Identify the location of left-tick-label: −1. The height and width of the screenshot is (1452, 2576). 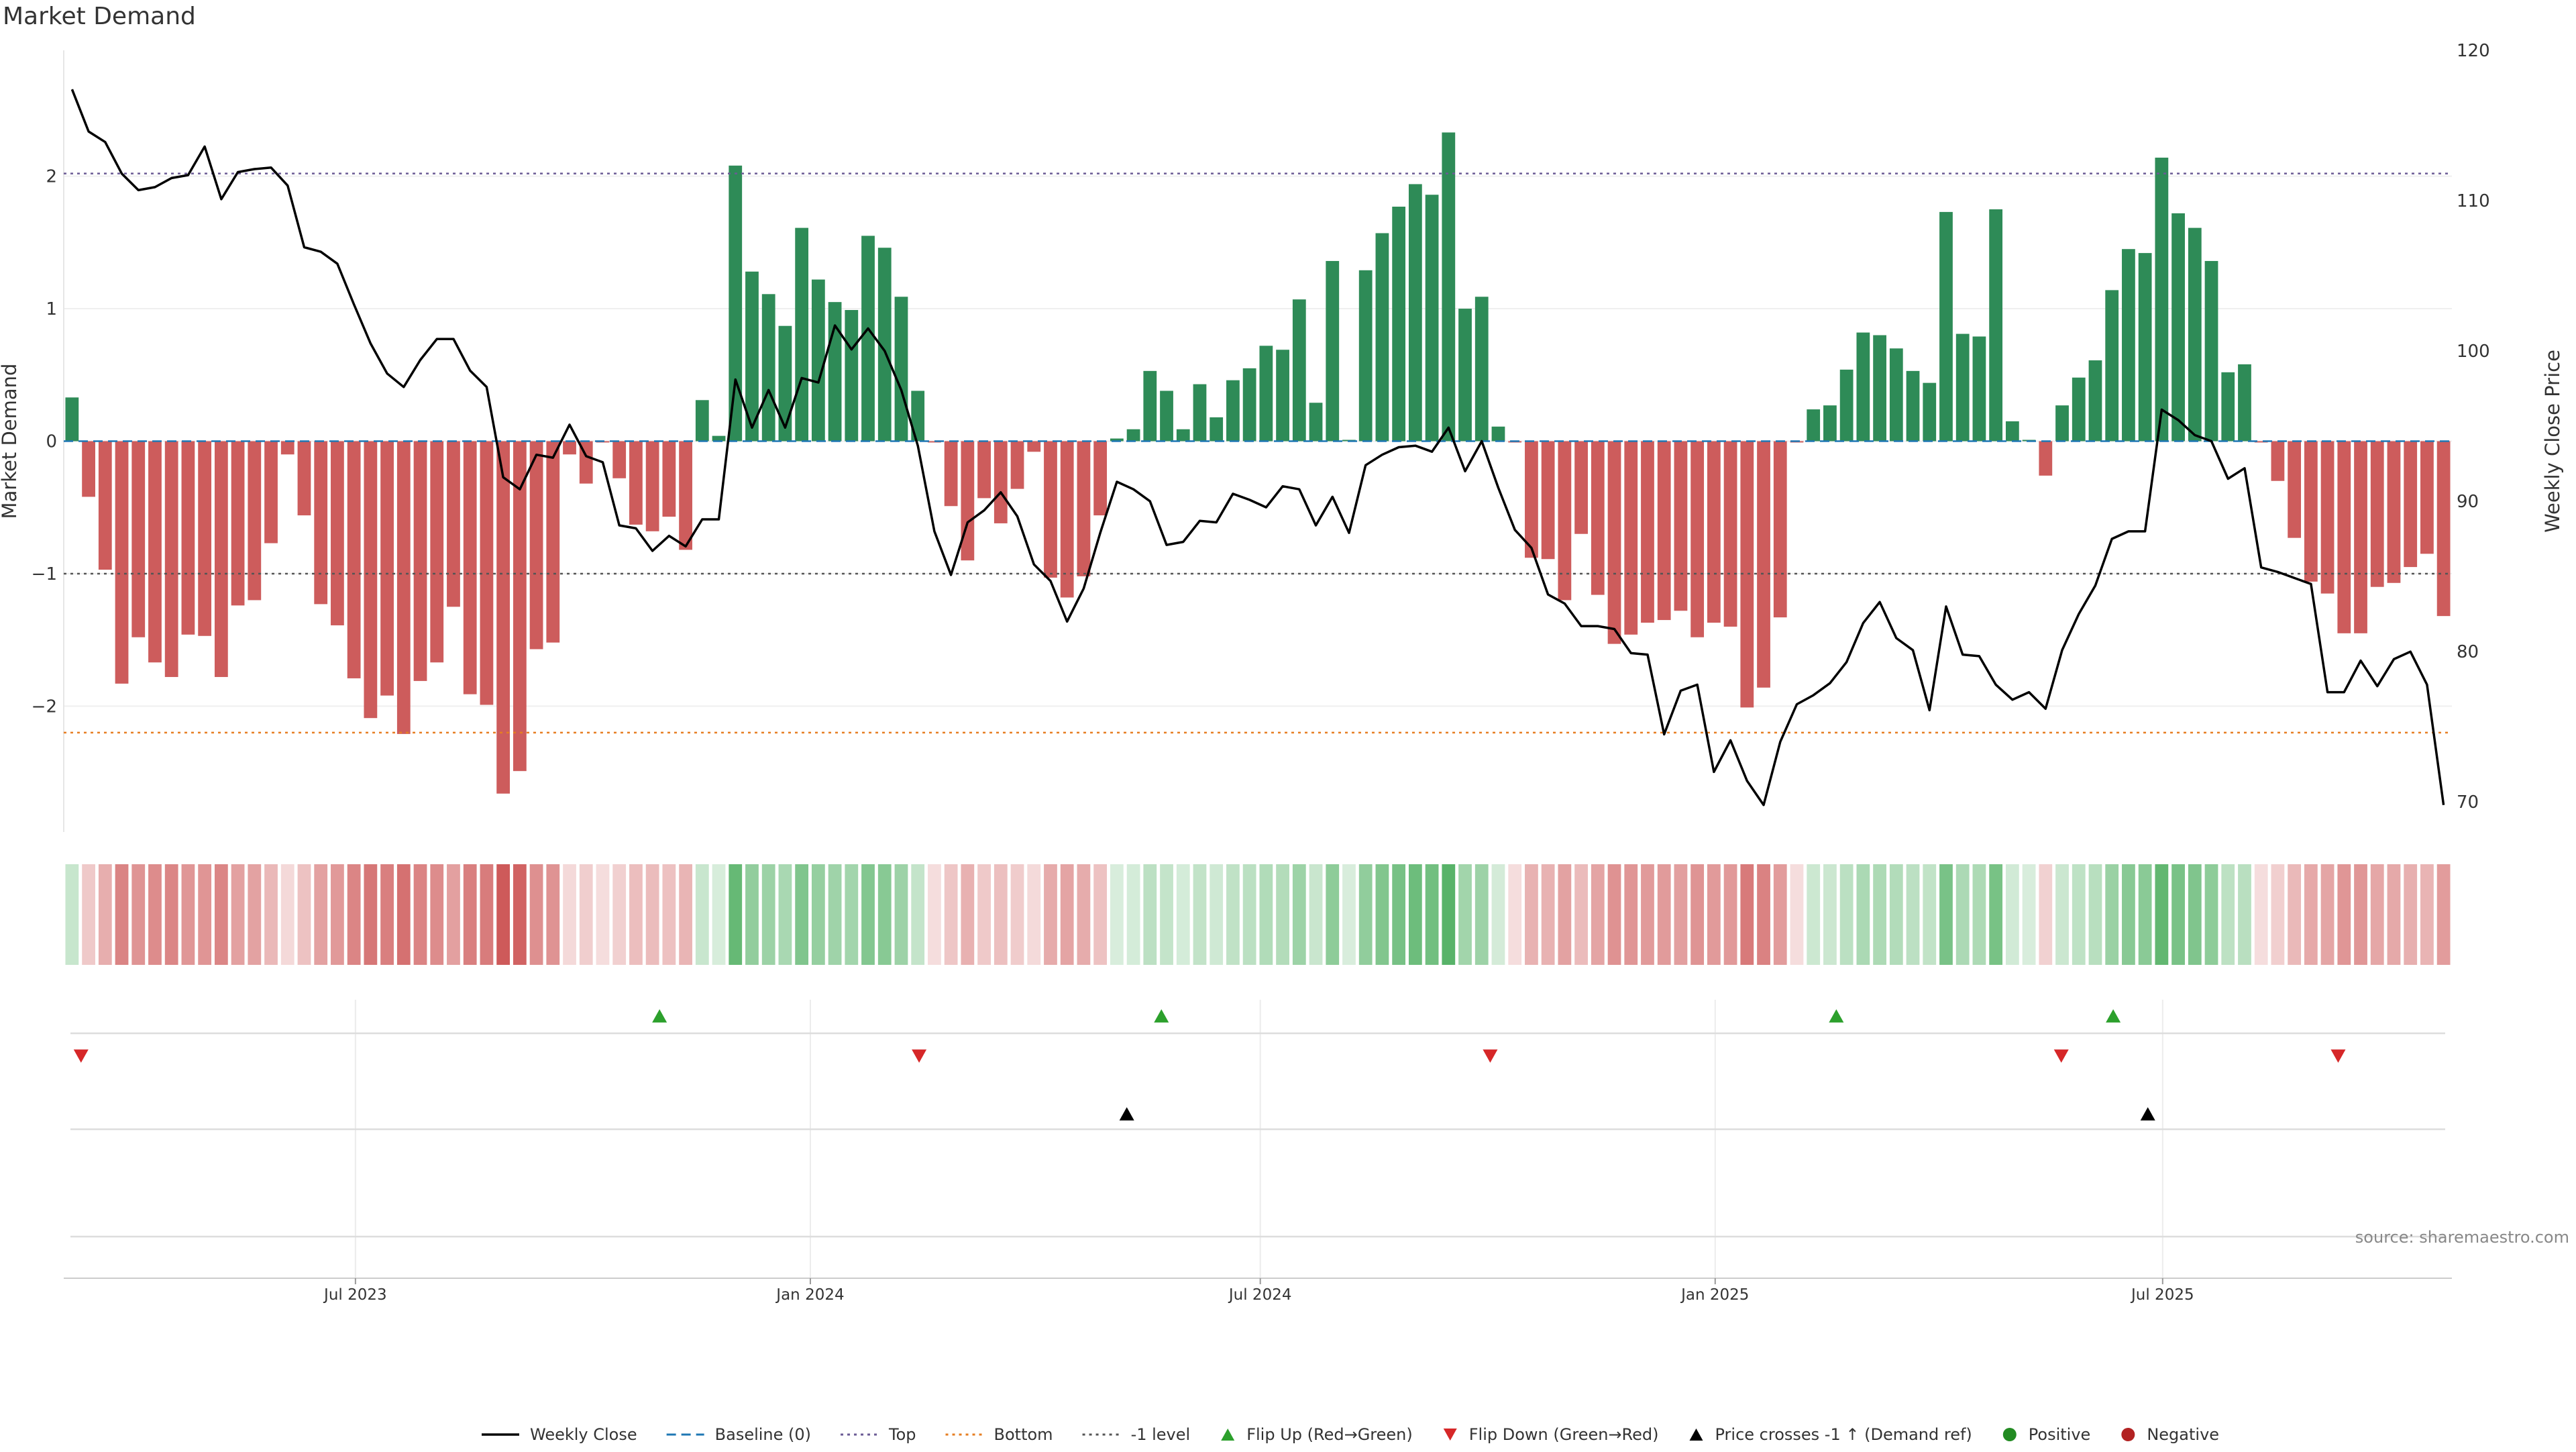
(44, 574).